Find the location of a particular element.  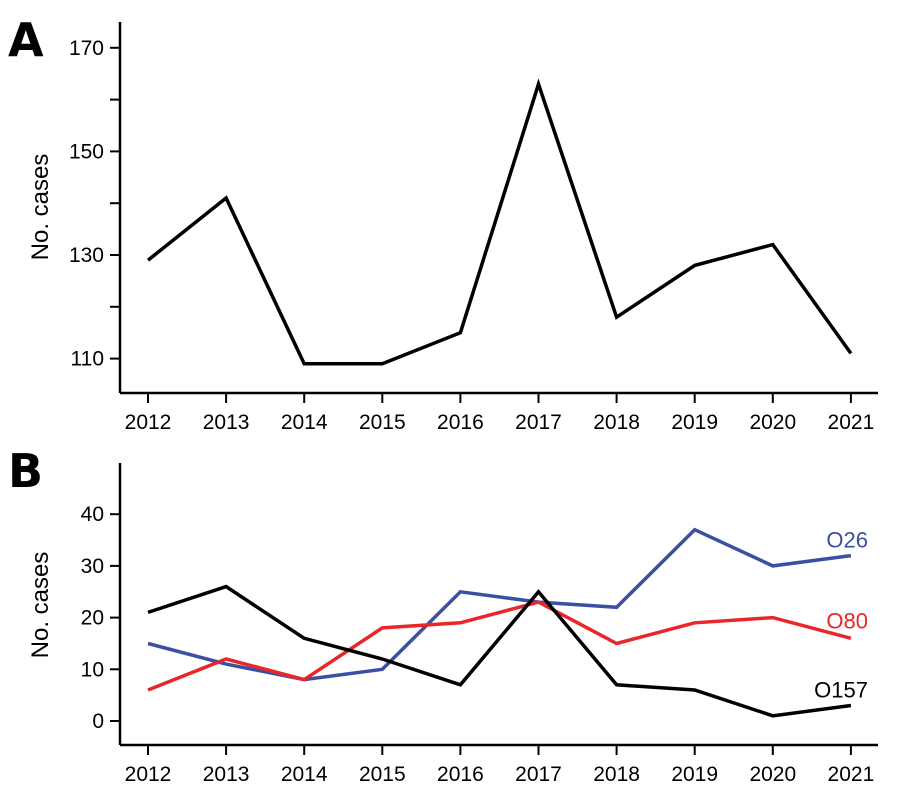

panel-b-series-line-o157 is located at coordinates (499, 651).